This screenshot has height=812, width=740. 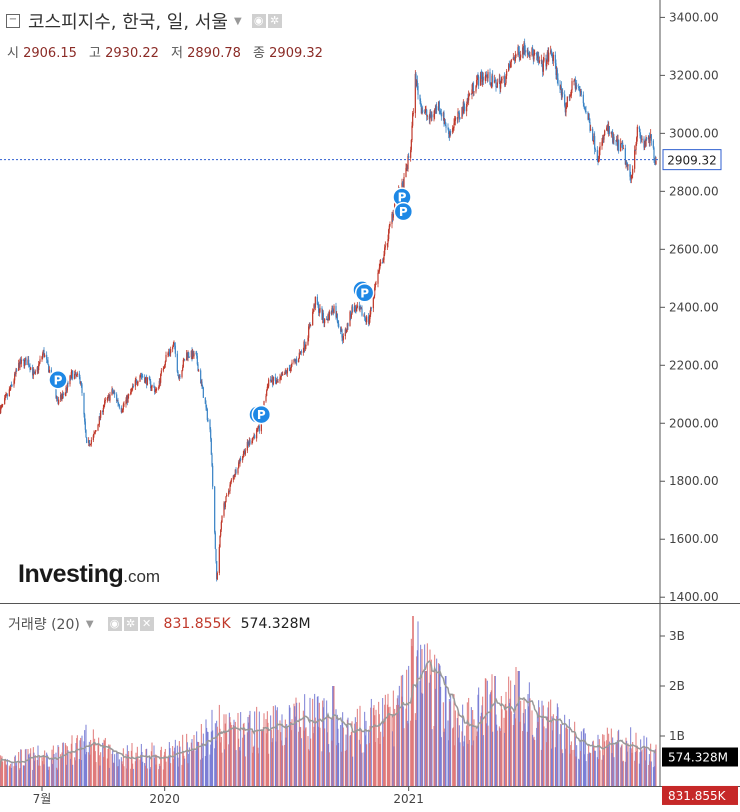 What do you see at coordinates (261, 415) in the screenshot?
I see `p-marker-label: P` at bounding box center [261, 415].